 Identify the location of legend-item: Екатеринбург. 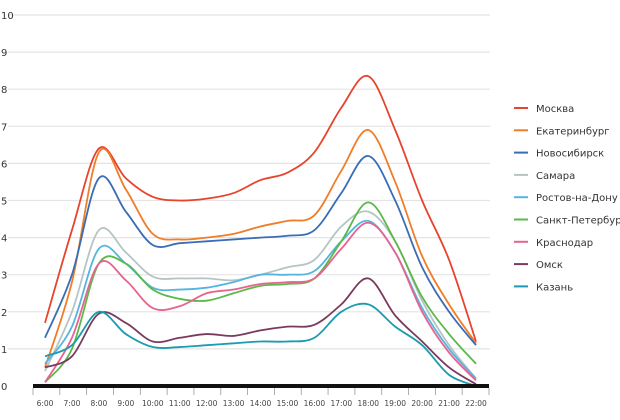
(562, 131).